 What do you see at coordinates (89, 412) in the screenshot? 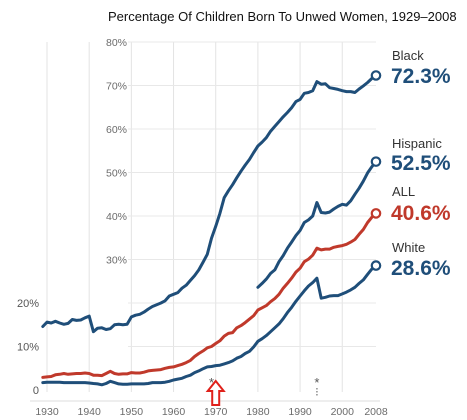
I see `x-tick-label: 1940` at bounding box center [89, 412].